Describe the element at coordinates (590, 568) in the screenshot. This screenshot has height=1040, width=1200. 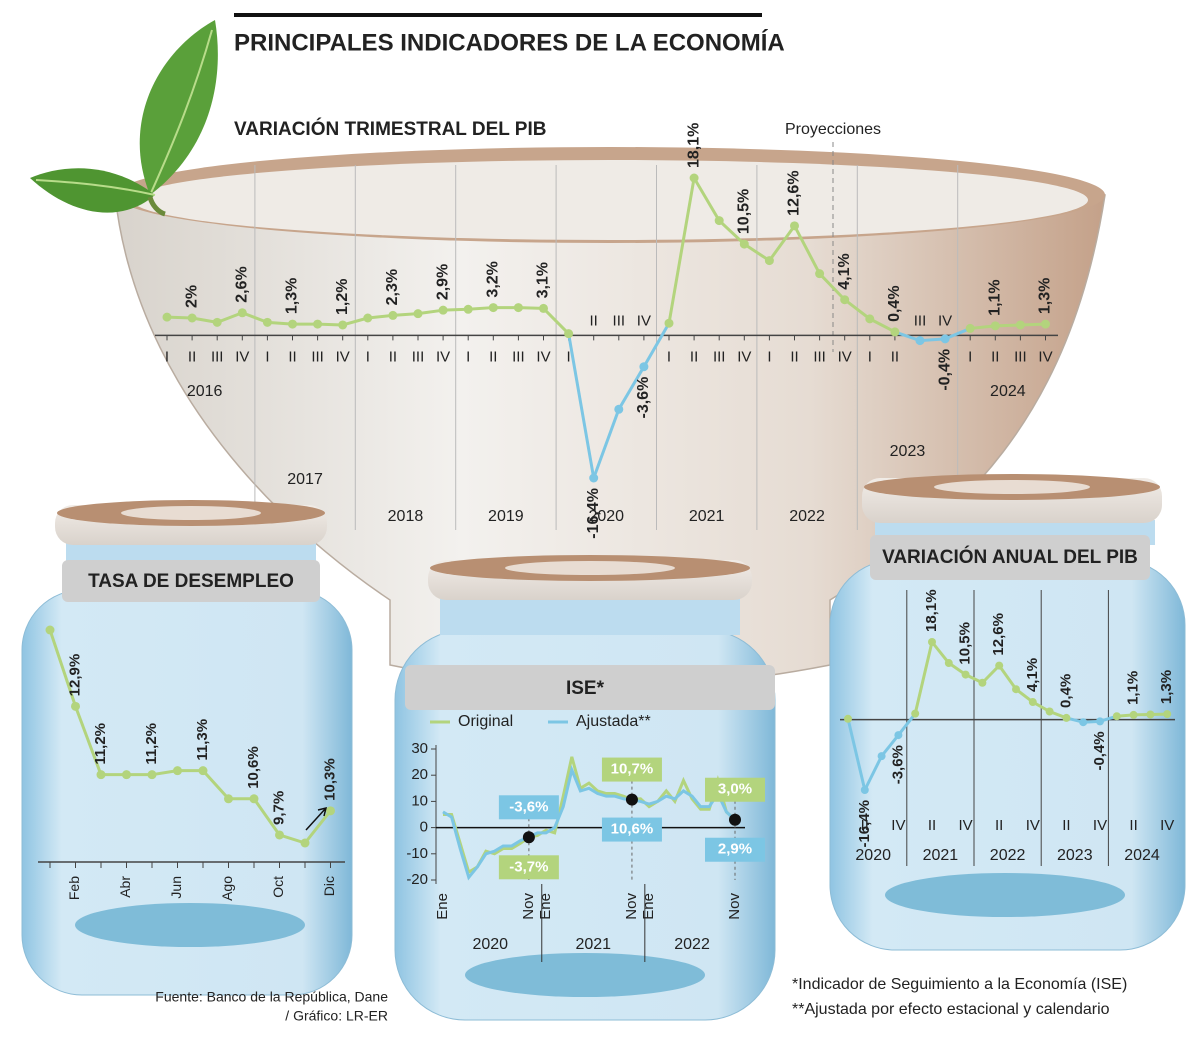
I see `jar-lid-hole` at that location.